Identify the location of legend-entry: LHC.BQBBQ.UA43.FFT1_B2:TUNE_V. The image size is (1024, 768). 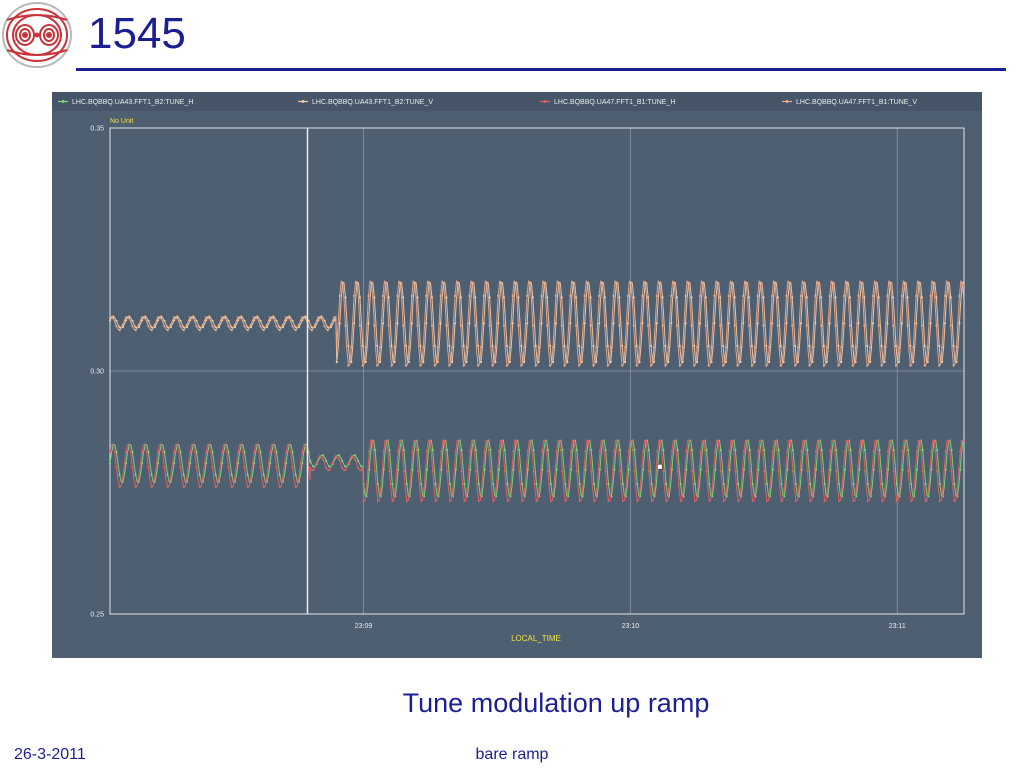
(365, 102).